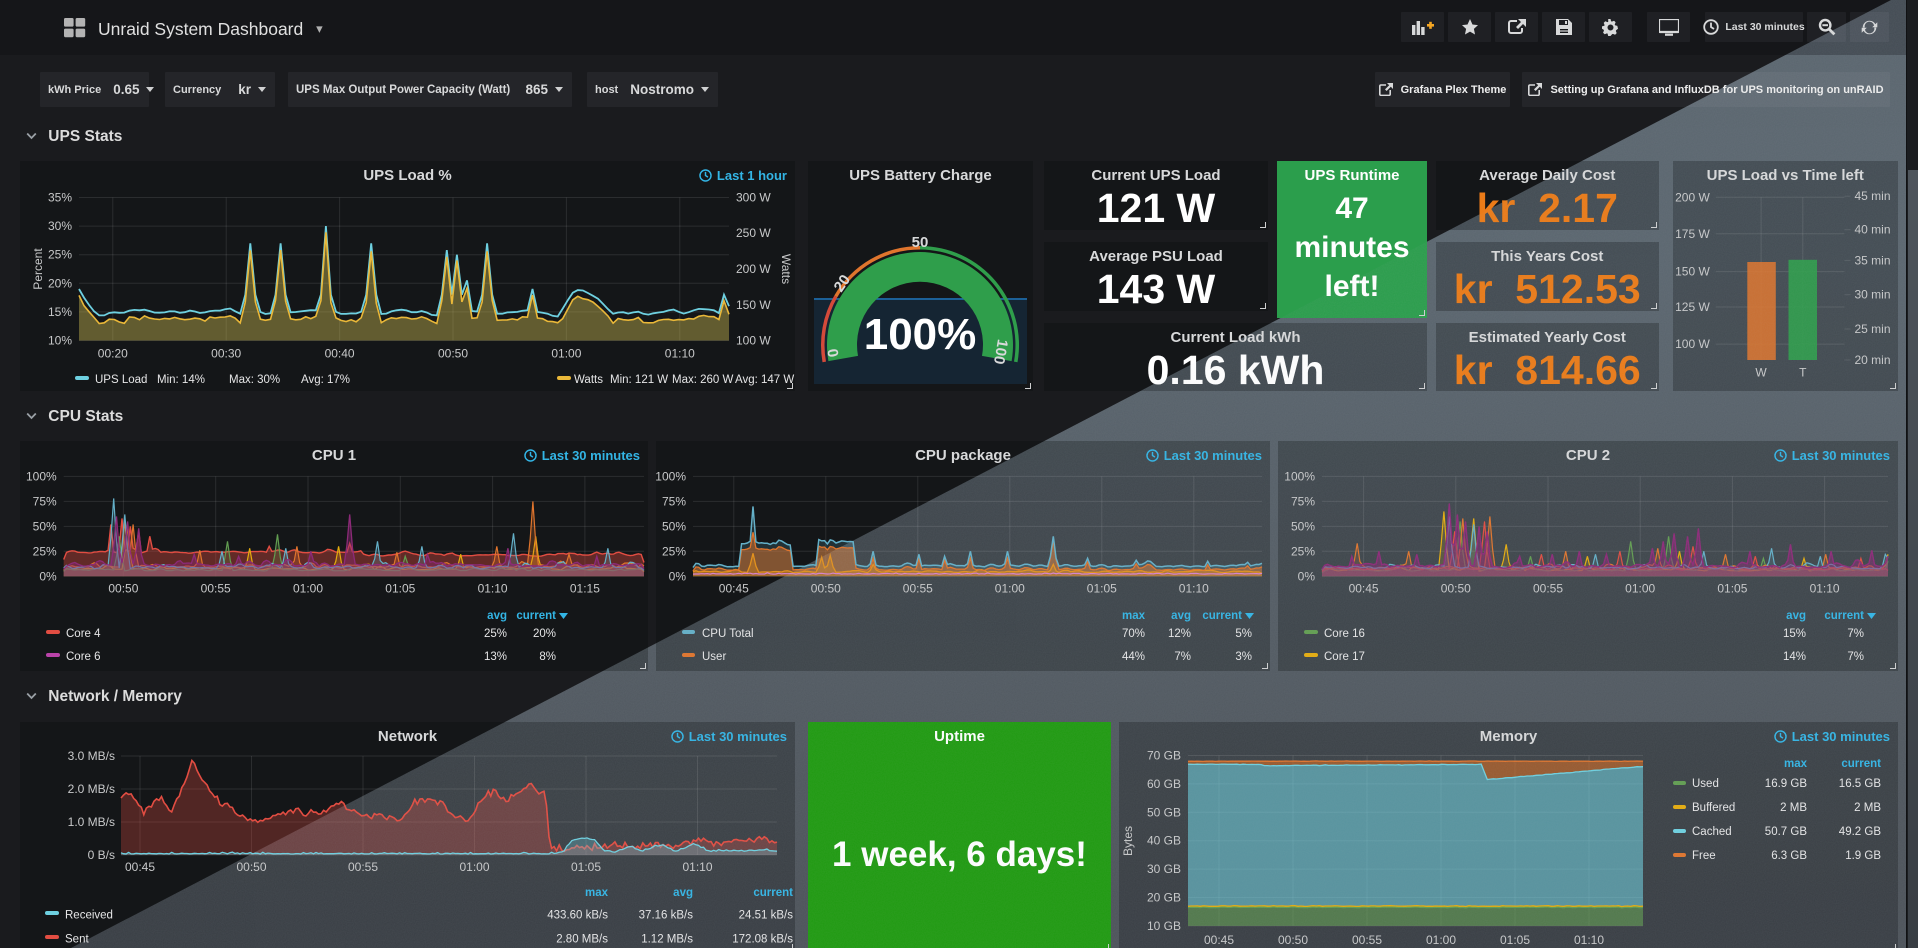 This screenshot has width=1918, height=948. What do you see at coordinates (1872, 196) in the screenshot?
I see `svg-text: 45 min` at bounding box center [1872, 196].